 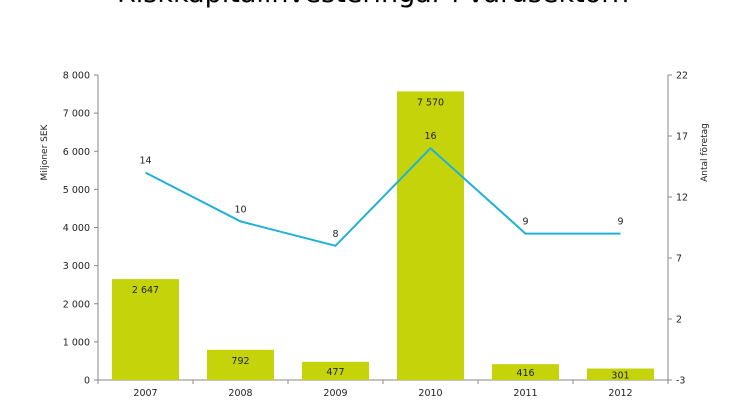 What do you see at coordinates (430, 393) in the screenshot?
I see `x-tick-label: 2010` at bounding box center [430, 393].